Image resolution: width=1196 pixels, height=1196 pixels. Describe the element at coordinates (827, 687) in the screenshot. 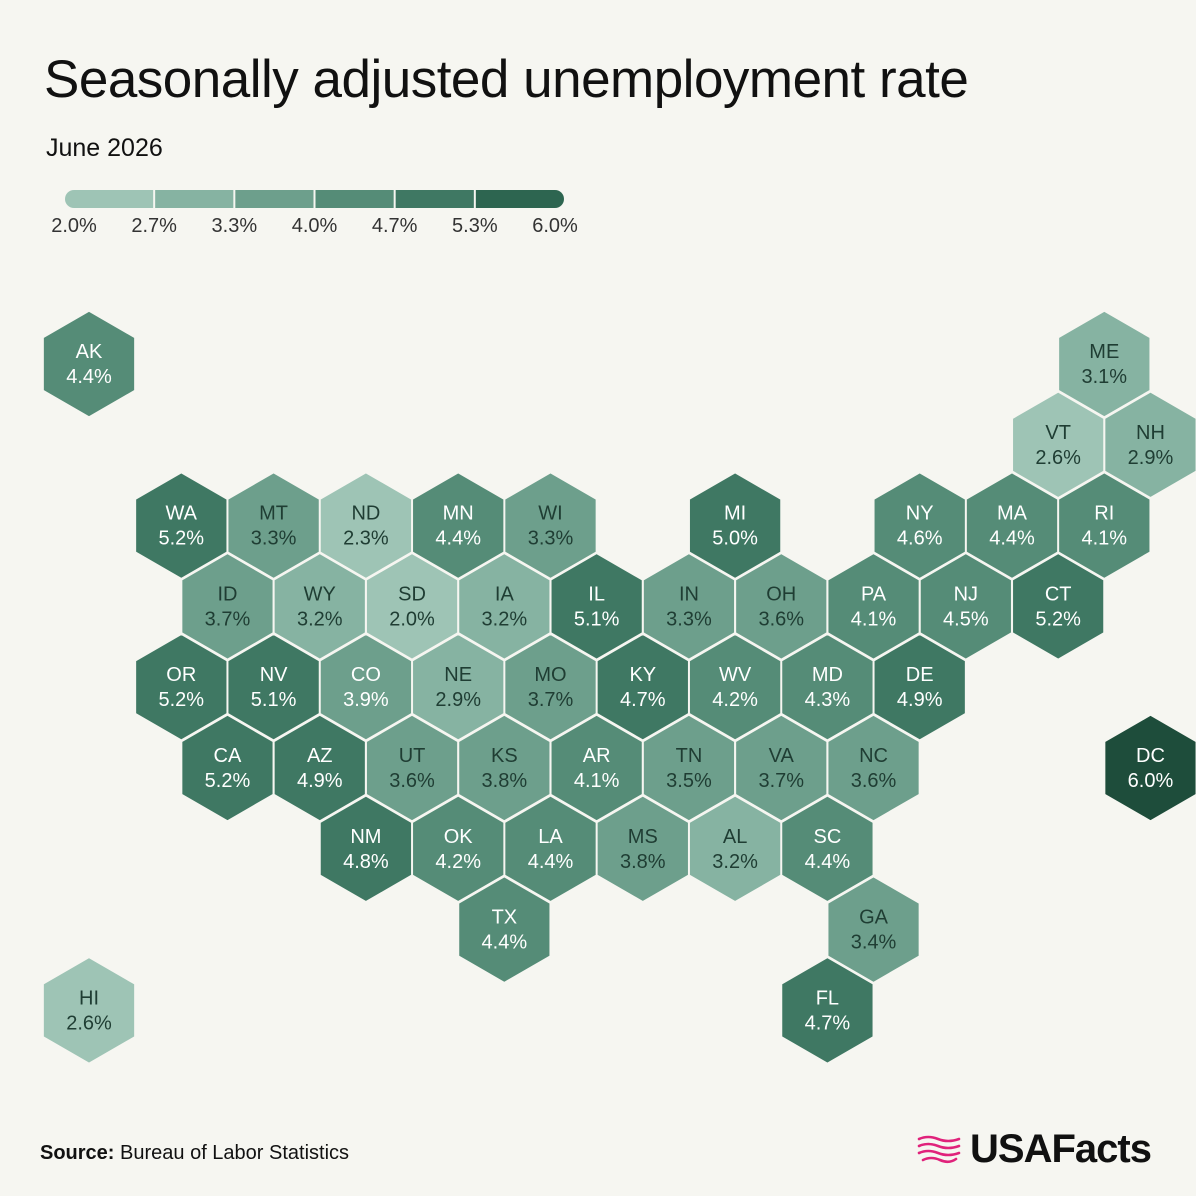

I see `state-hex-md: MD 4.3%` at that location.